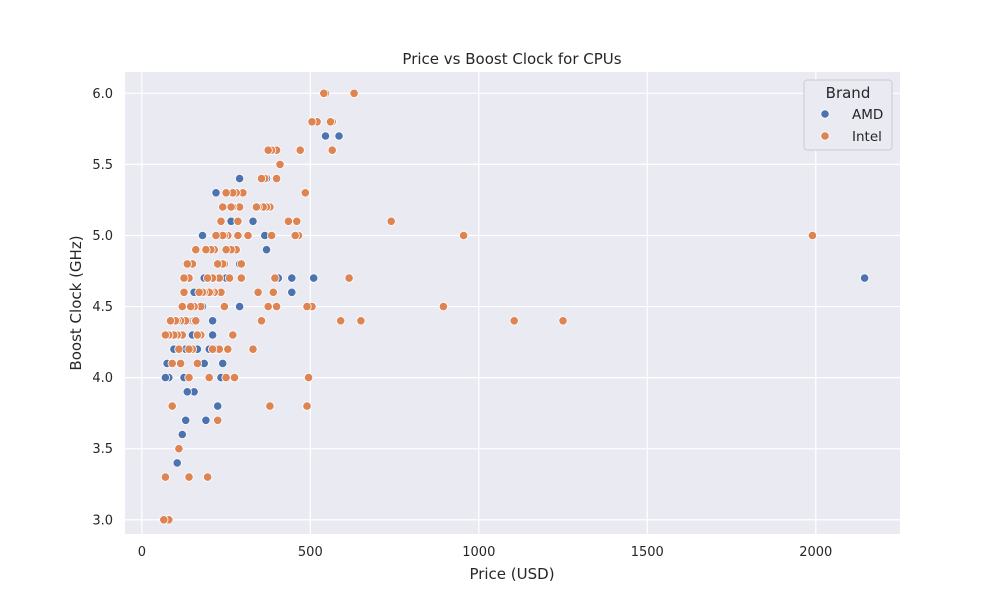  Describe the element at coordinates (848, 115) in the screenshot. I see `legend: Brand AMD Intel` at that location.